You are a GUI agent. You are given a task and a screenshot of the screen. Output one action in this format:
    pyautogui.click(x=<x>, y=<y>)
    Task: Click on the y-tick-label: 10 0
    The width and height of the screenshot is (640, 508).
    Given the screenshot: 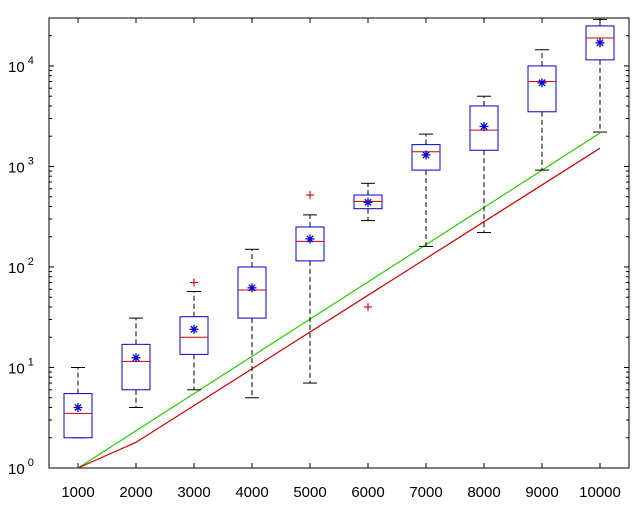 What is the action you would take?
    pyautogui.click(x=21, y=467)
    